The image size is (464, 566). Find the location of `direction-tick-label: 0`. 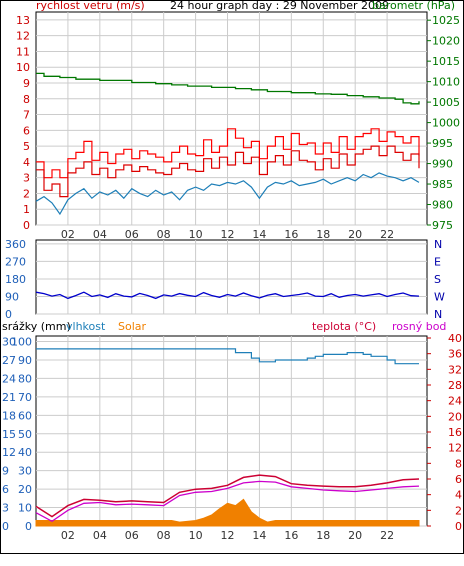

direction-tick-label: 0 is located at coordinates (8, 314).